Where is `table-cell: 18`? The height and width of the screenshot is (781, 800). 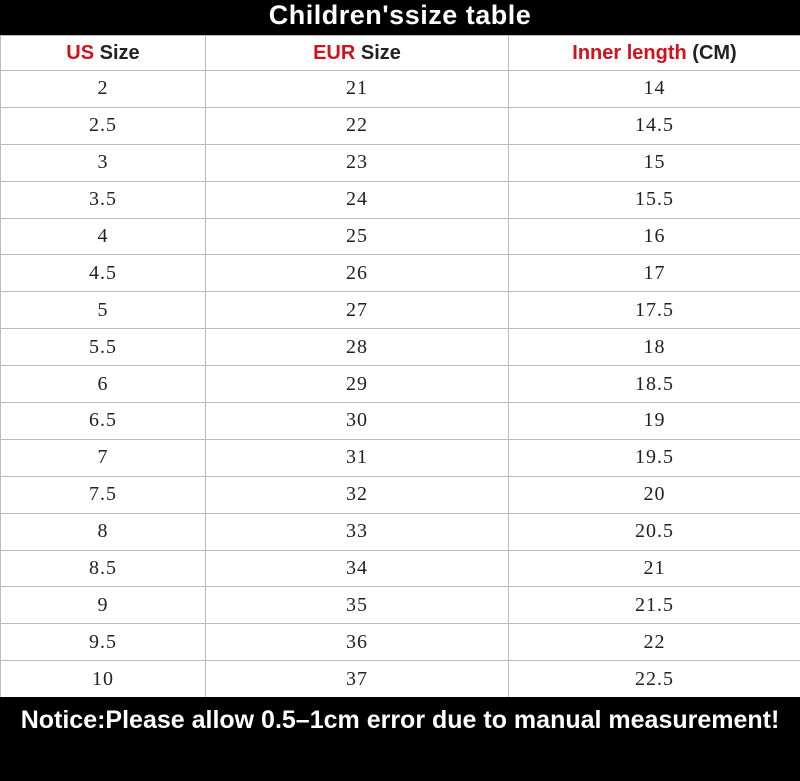 table-cell: 18 is located at coordinates (654, 347).